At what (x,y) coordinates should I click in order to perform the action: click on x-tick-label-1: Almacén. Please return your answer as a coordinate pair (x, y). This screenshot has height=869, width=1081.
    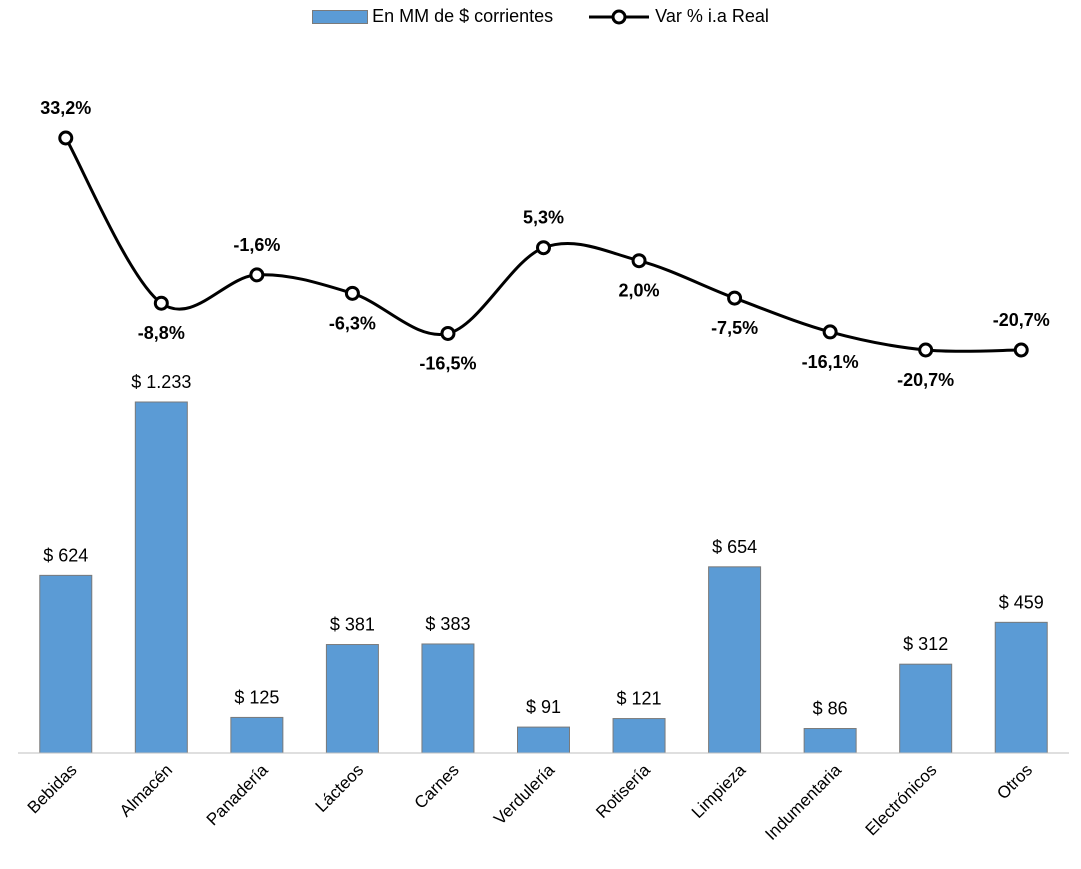
    Looking at the image, I should click on (146, 790).